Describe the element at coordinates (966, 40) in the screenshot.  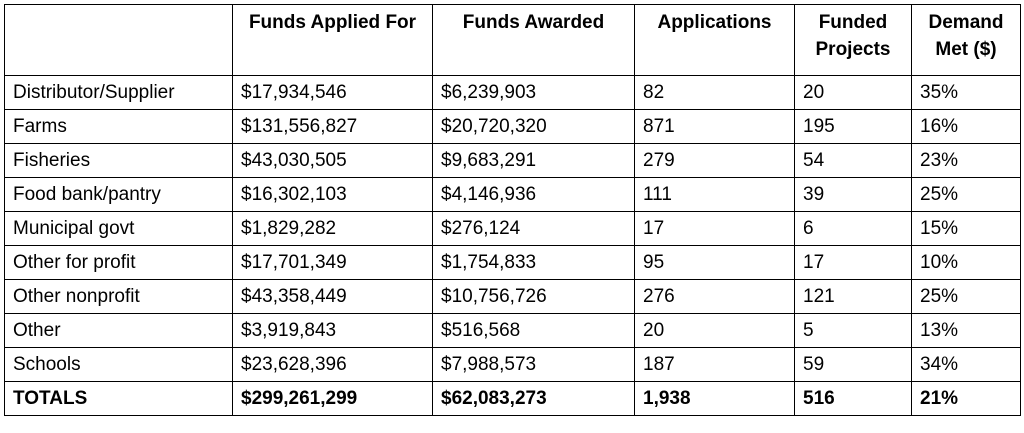
I see `header-cell-demand-met: Demand Met ($)` at that location.